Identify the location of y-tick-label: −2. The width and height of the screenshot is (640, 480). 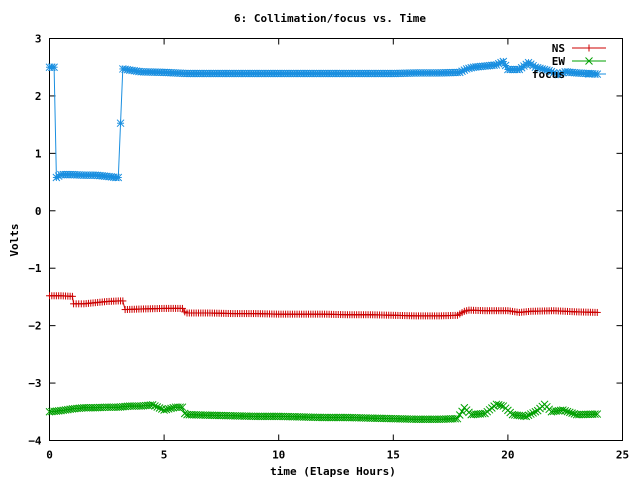
(34, 326).